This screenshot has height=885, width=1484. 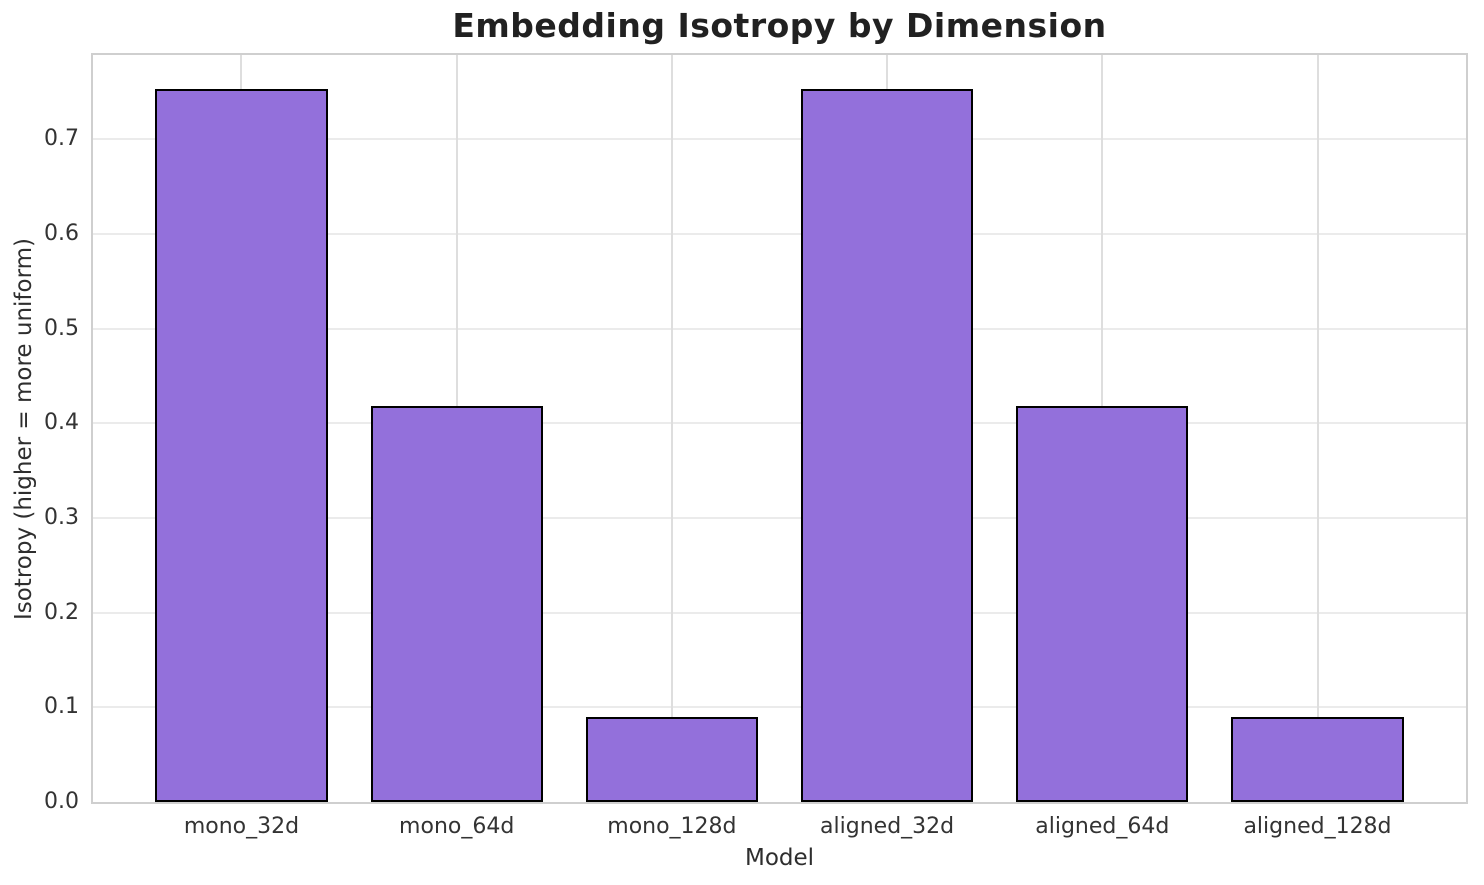 What do you see at coordinates (61, 423) in the screenshot?
I see `y-tick-label: 0.4` at bounding box center [61, 423].